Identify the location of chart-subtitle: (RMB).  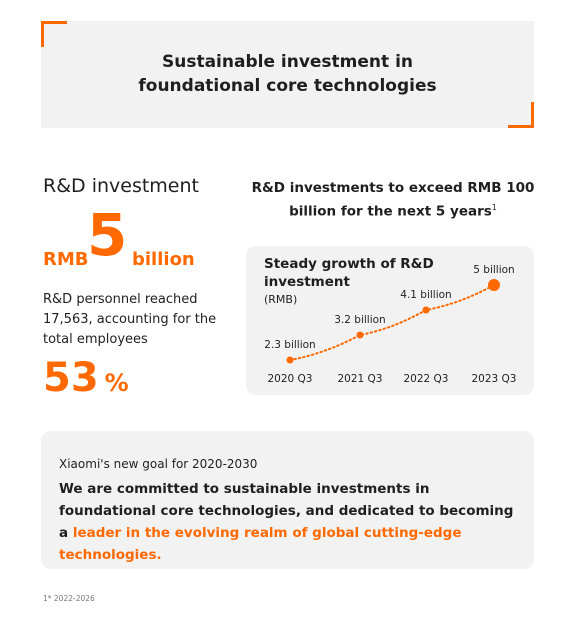
(280, 299).